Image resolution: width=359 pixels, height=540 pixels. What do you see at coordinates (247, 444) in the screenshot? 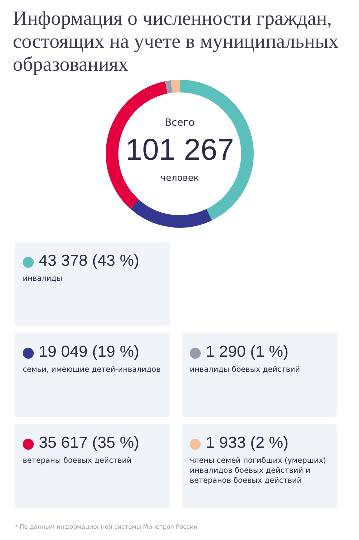
I see `data-label: 1 933 (2 %)` at bounding box center [247, 444].